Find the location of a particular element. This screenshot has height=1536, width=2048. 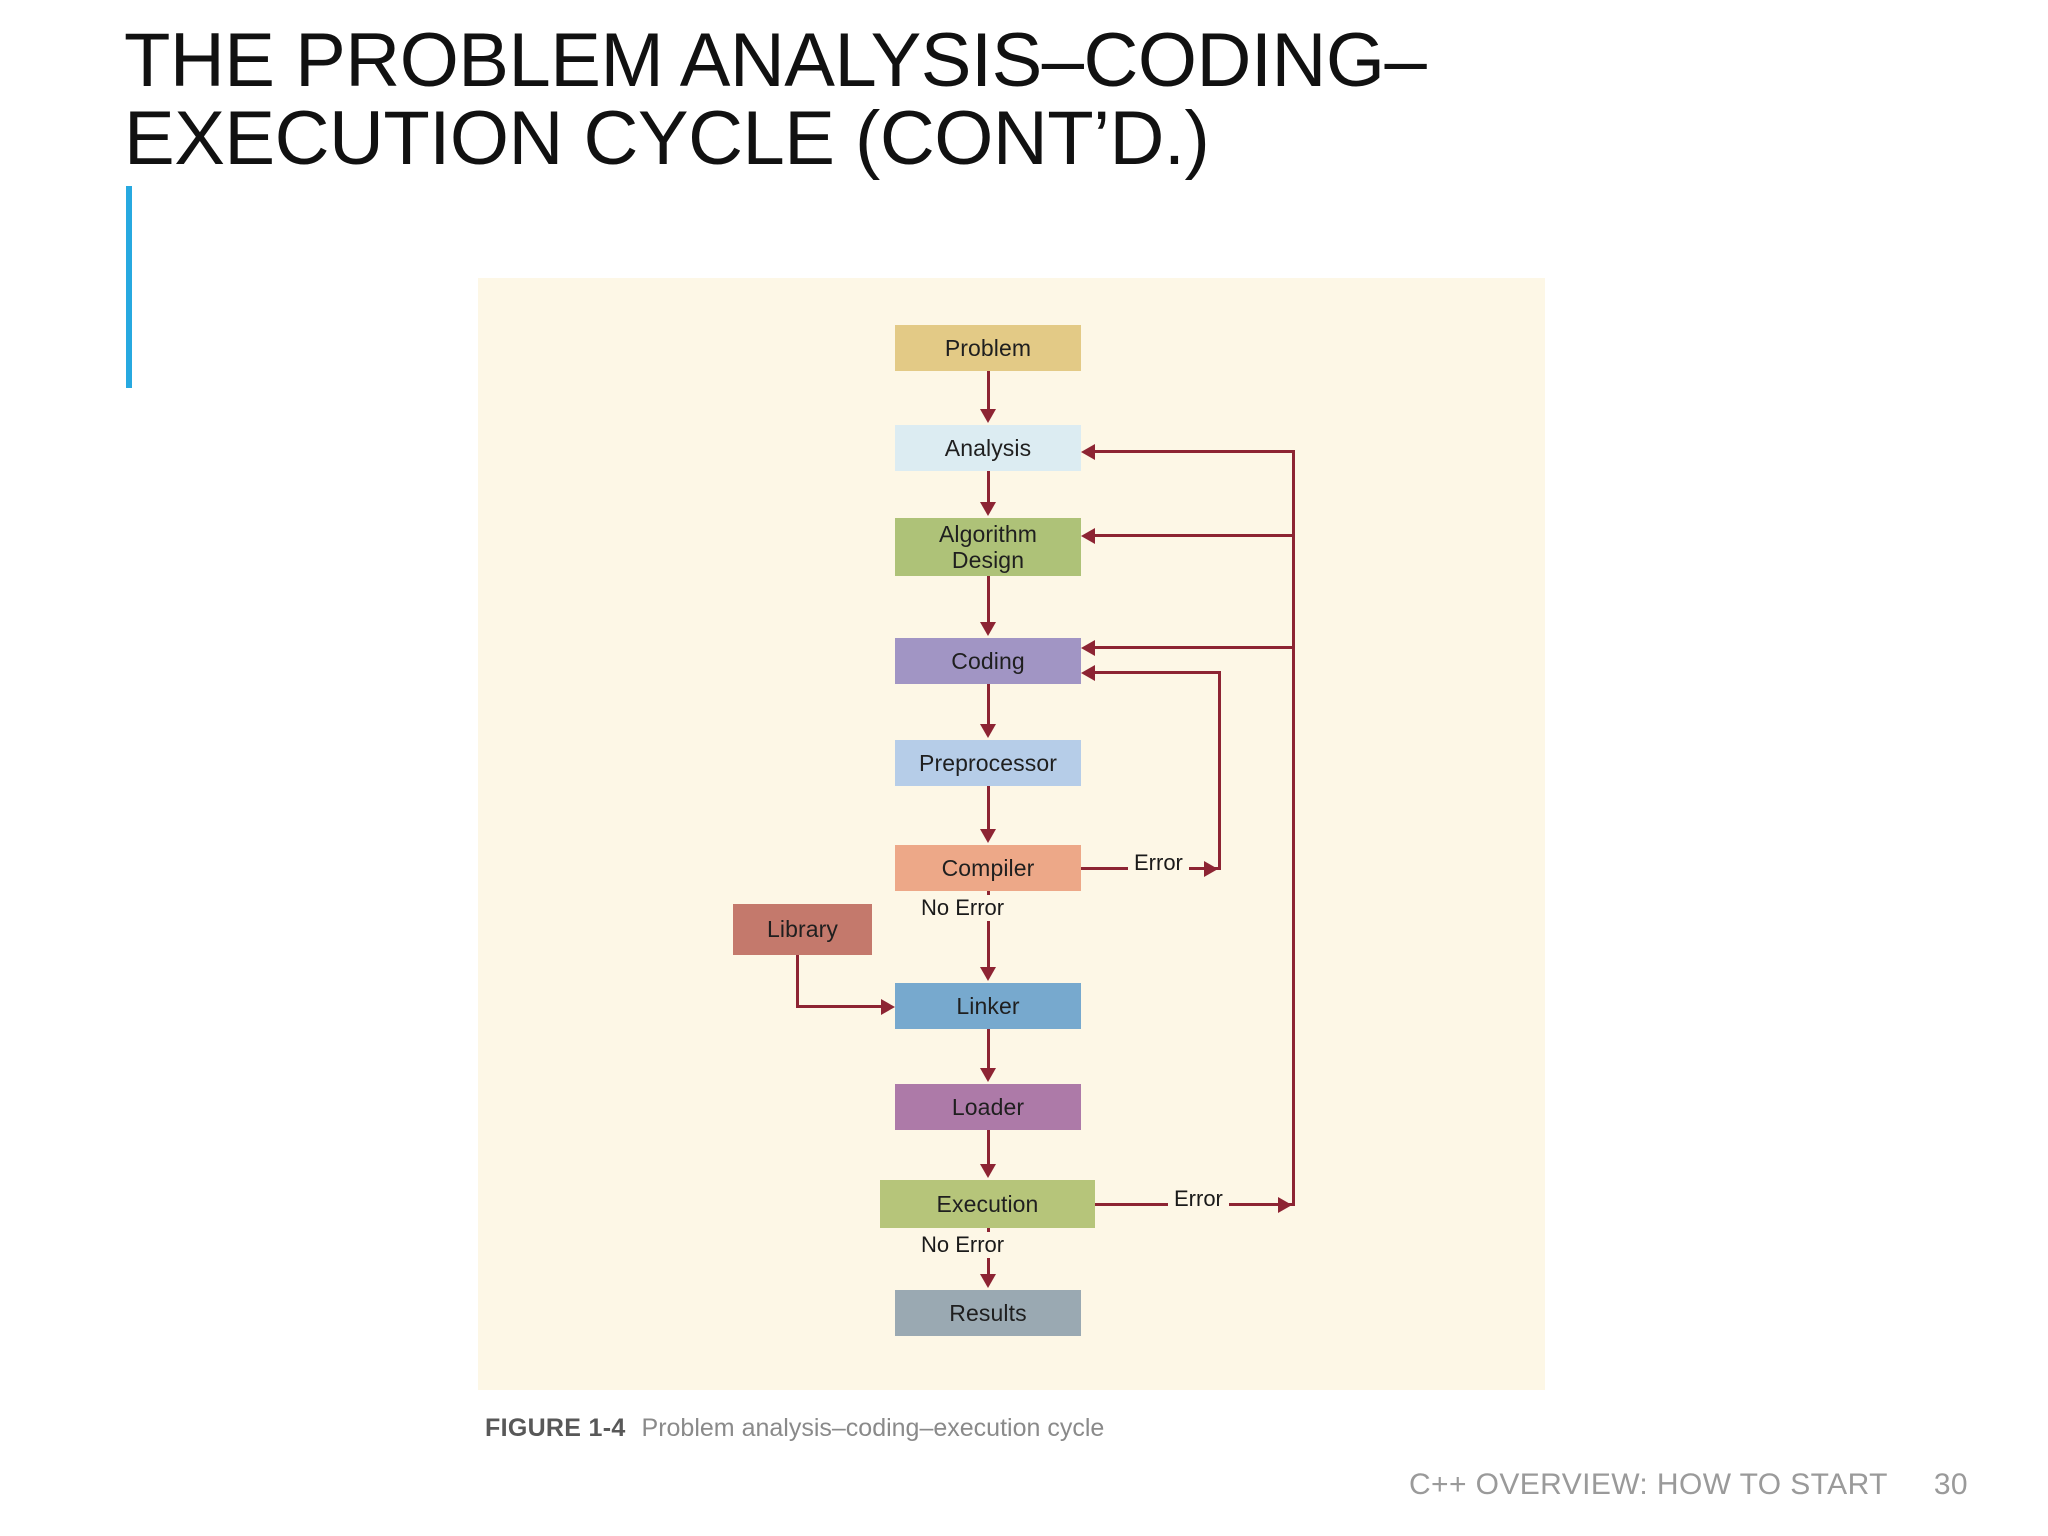

flow-node-execution: Execution is located at coordinates (987, 1204).